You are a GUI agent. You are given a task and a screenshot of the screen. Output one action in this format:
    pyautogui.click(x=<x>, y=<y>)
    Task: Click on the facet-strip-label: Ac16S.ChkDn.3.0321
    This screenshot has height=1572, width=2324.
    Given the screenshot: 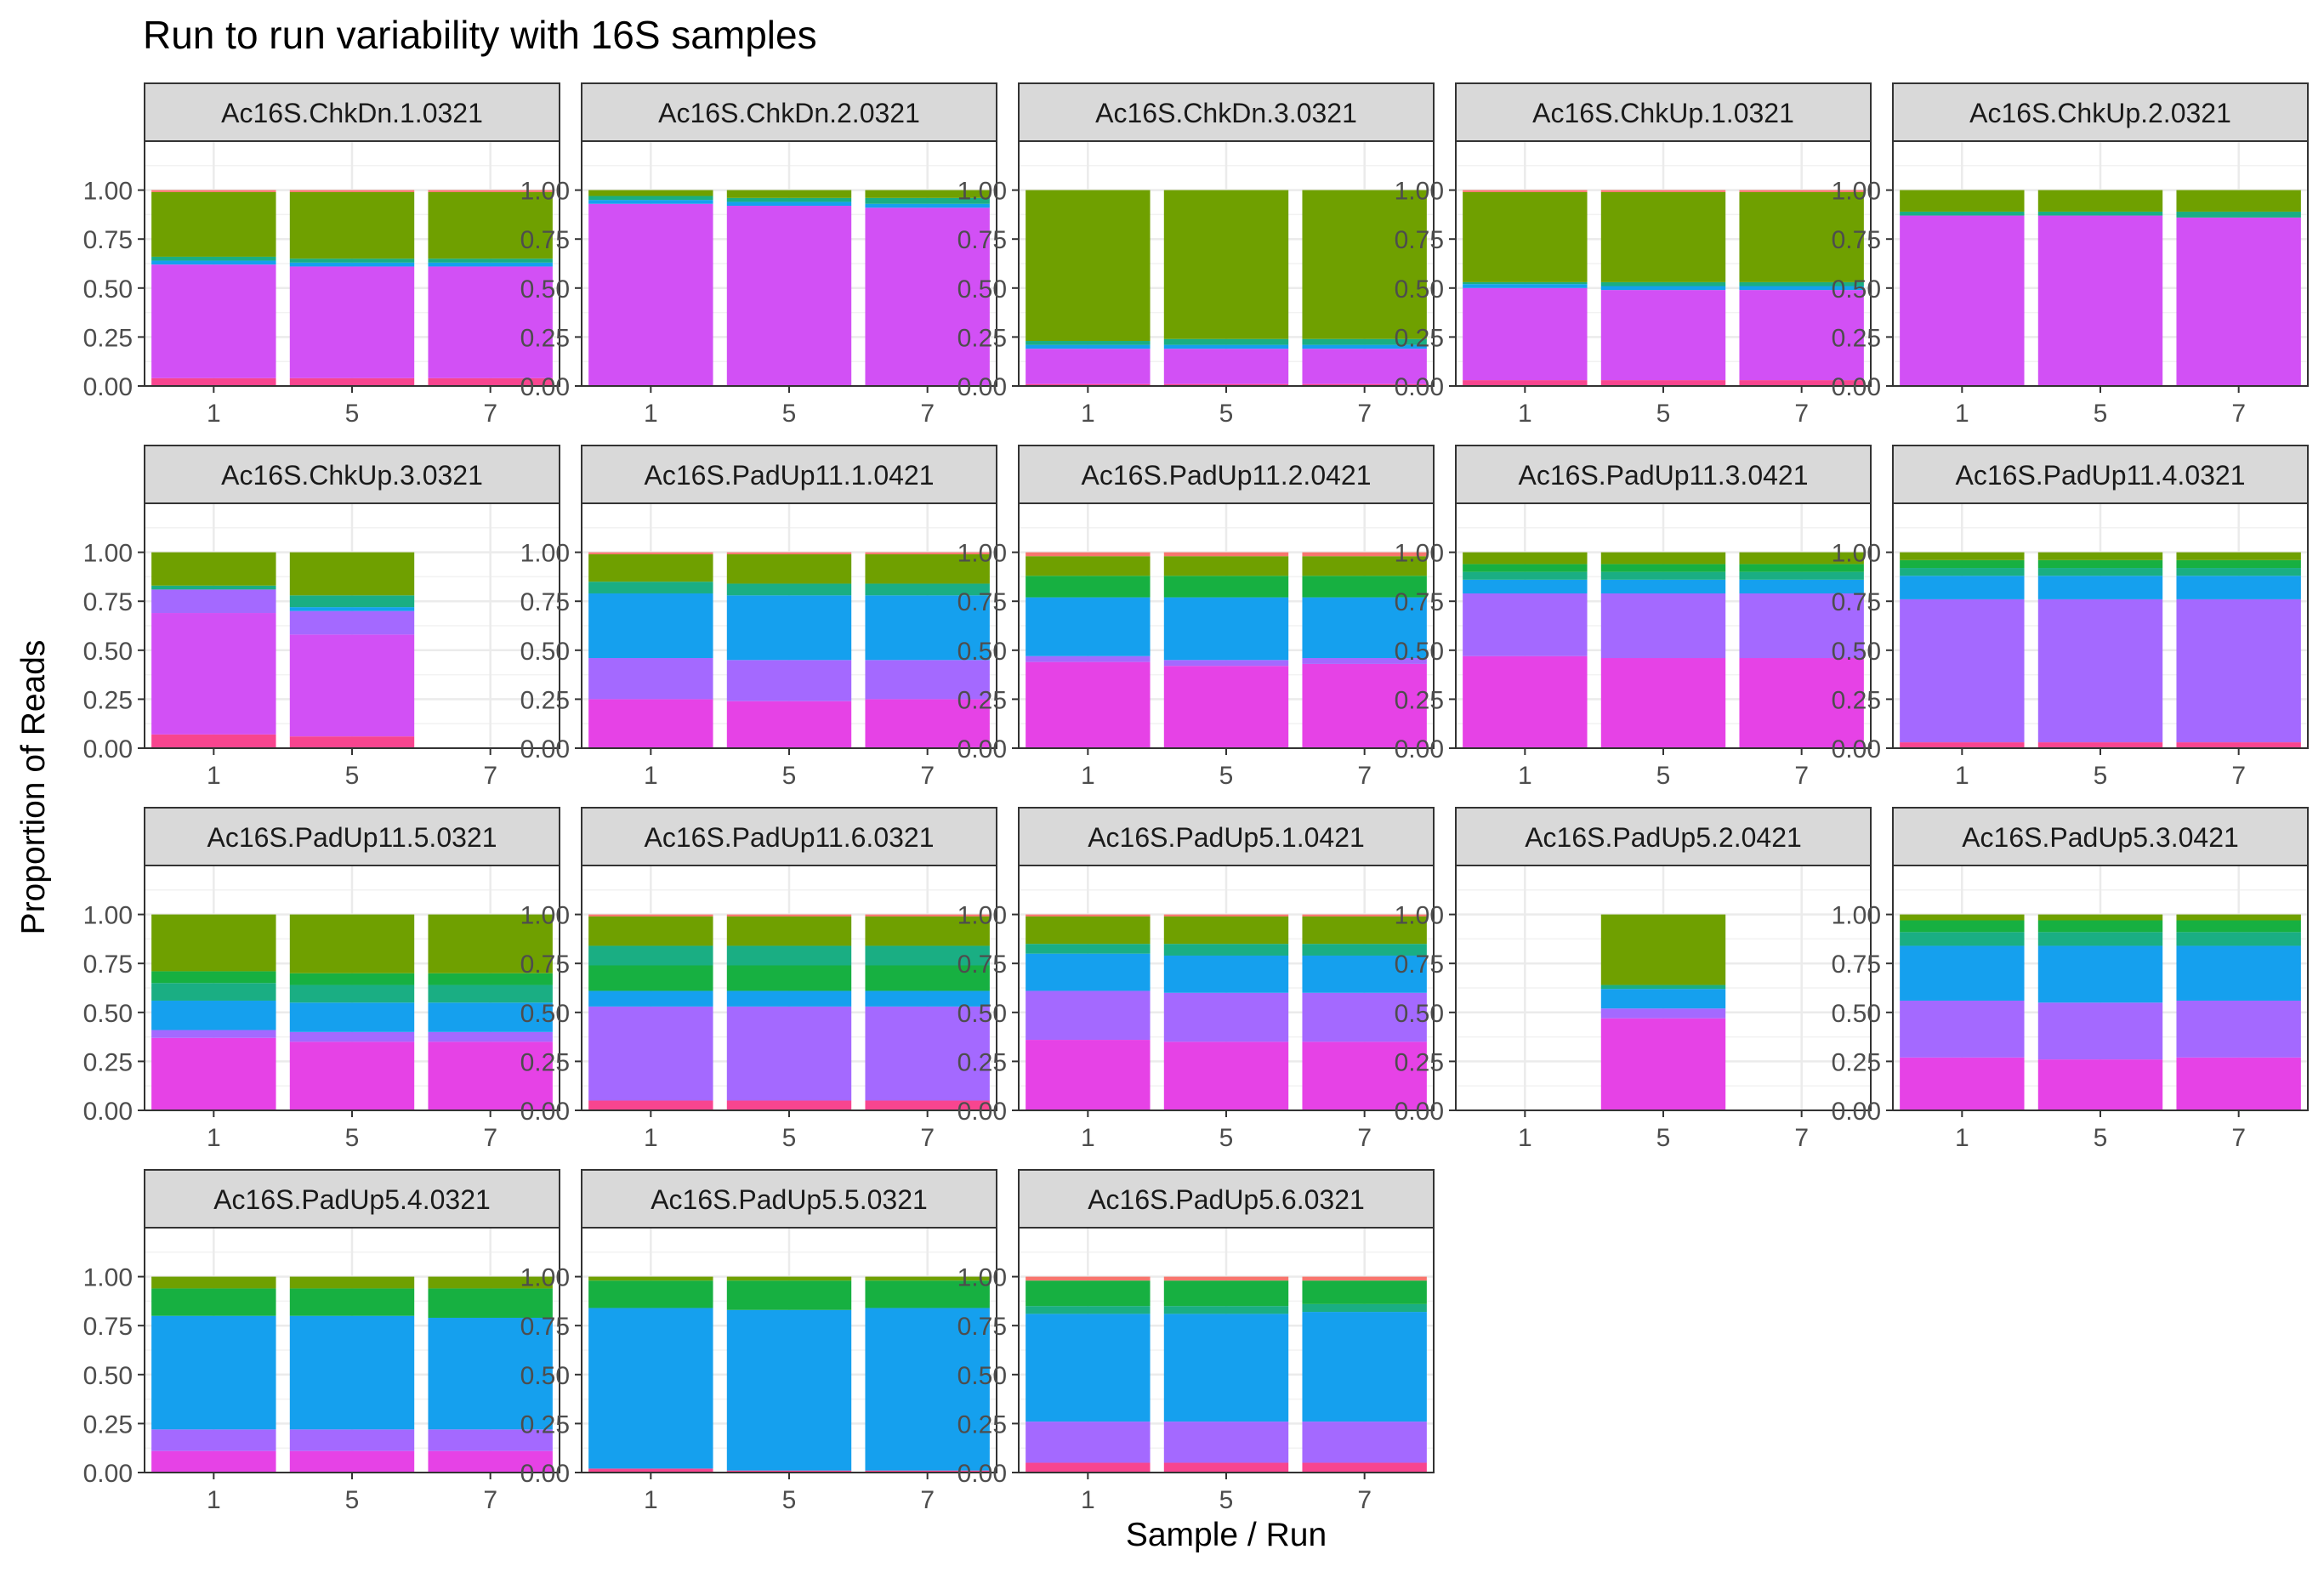 What is the action you would take?
    pyautogui.click(x=1226, y=113)
    